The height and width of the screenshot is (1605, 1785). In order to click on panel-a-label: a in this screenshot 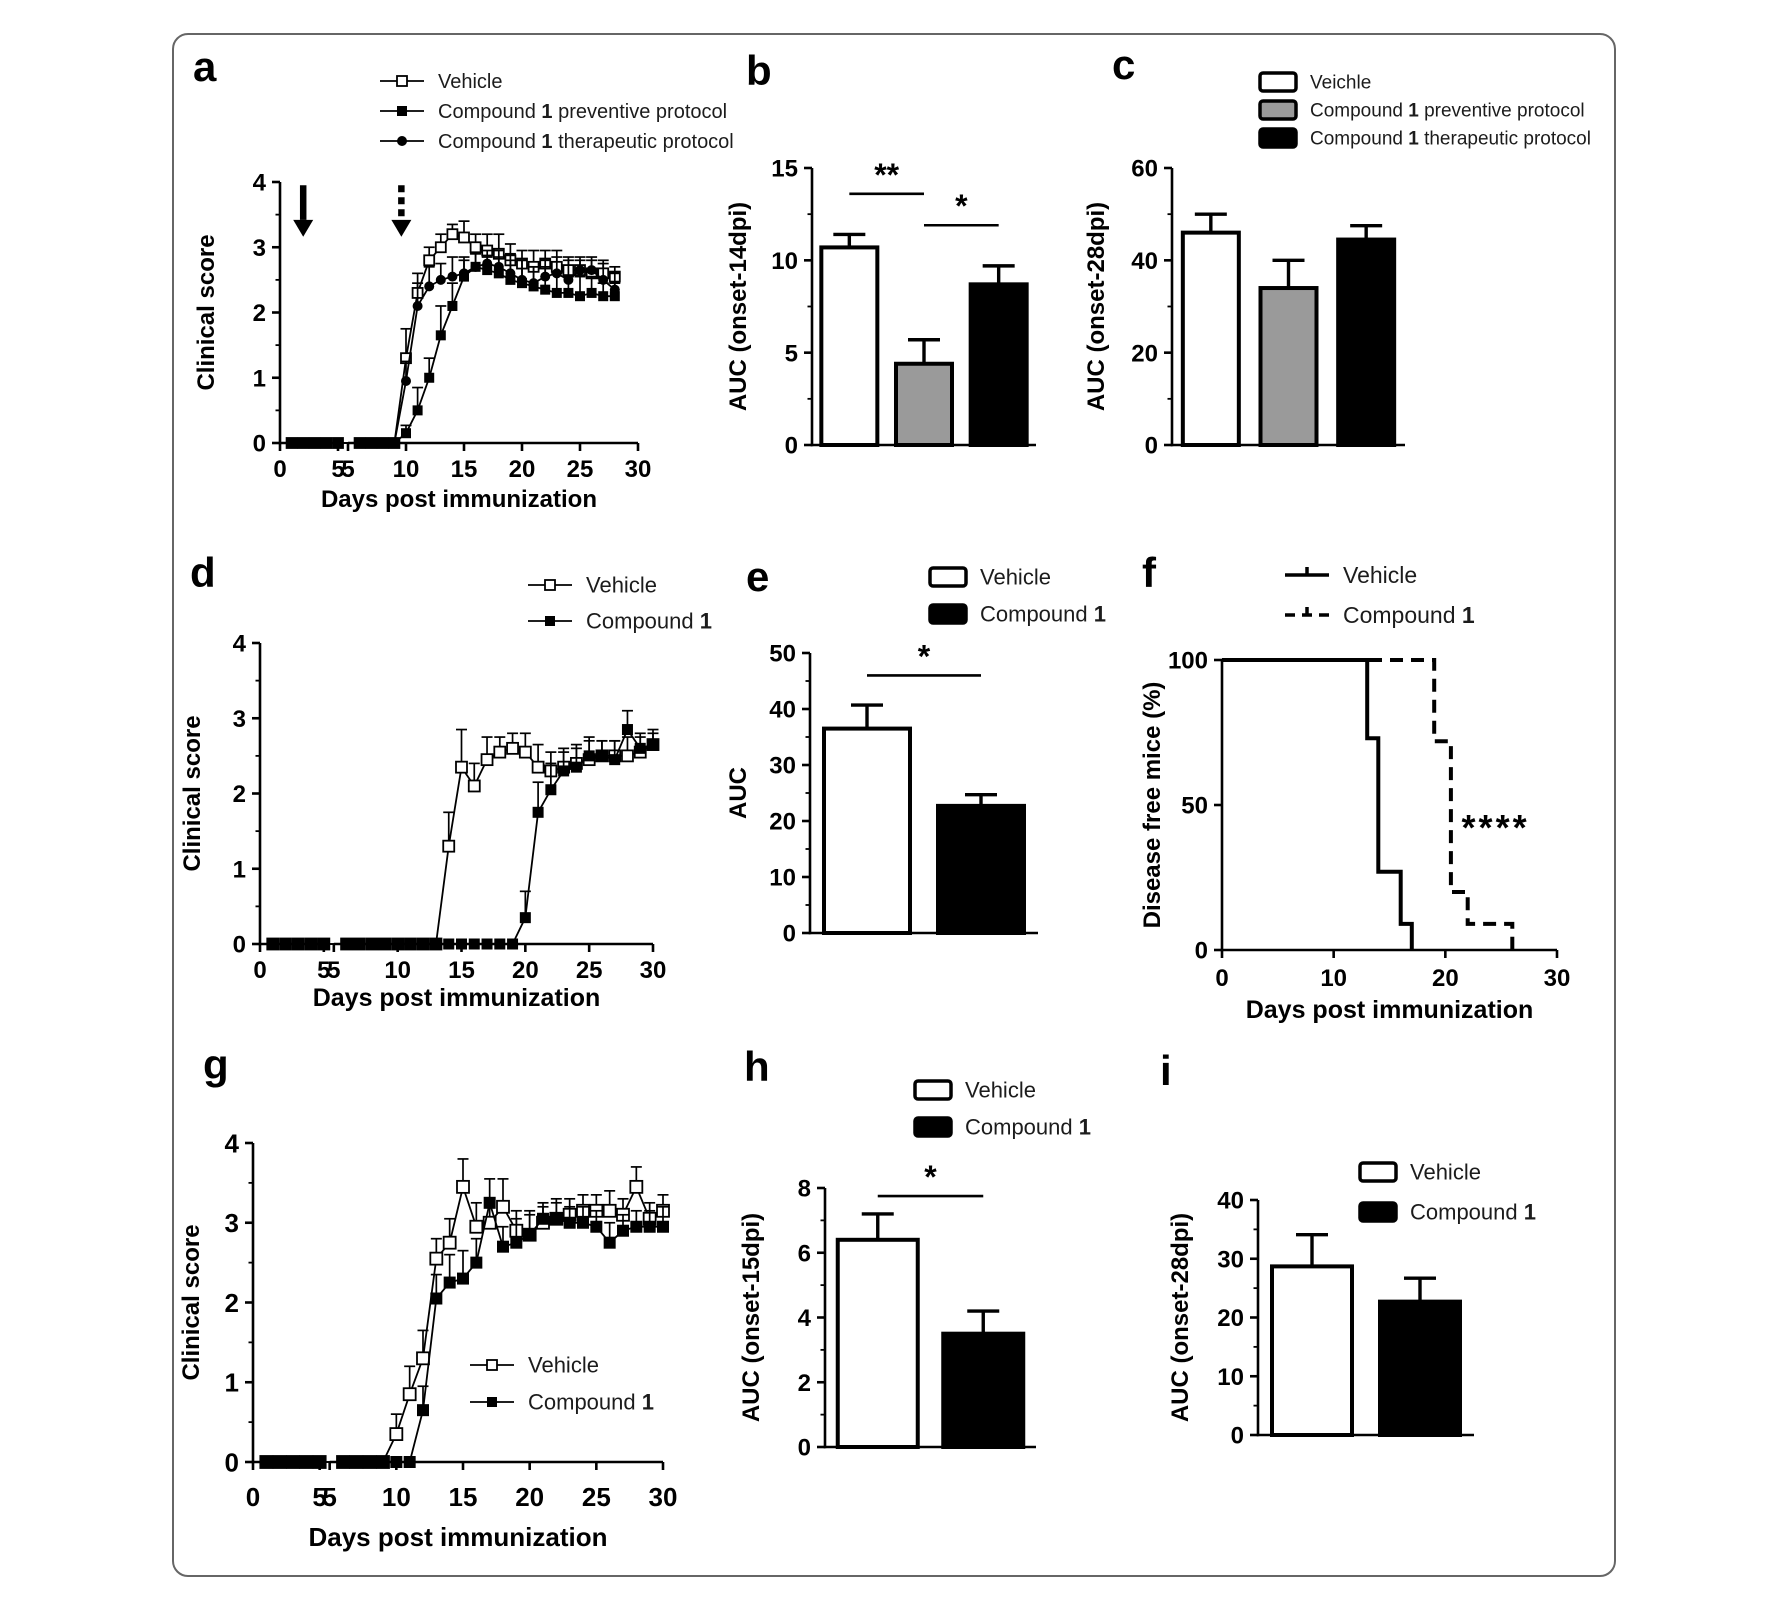, I will do `click(205, 66)`.